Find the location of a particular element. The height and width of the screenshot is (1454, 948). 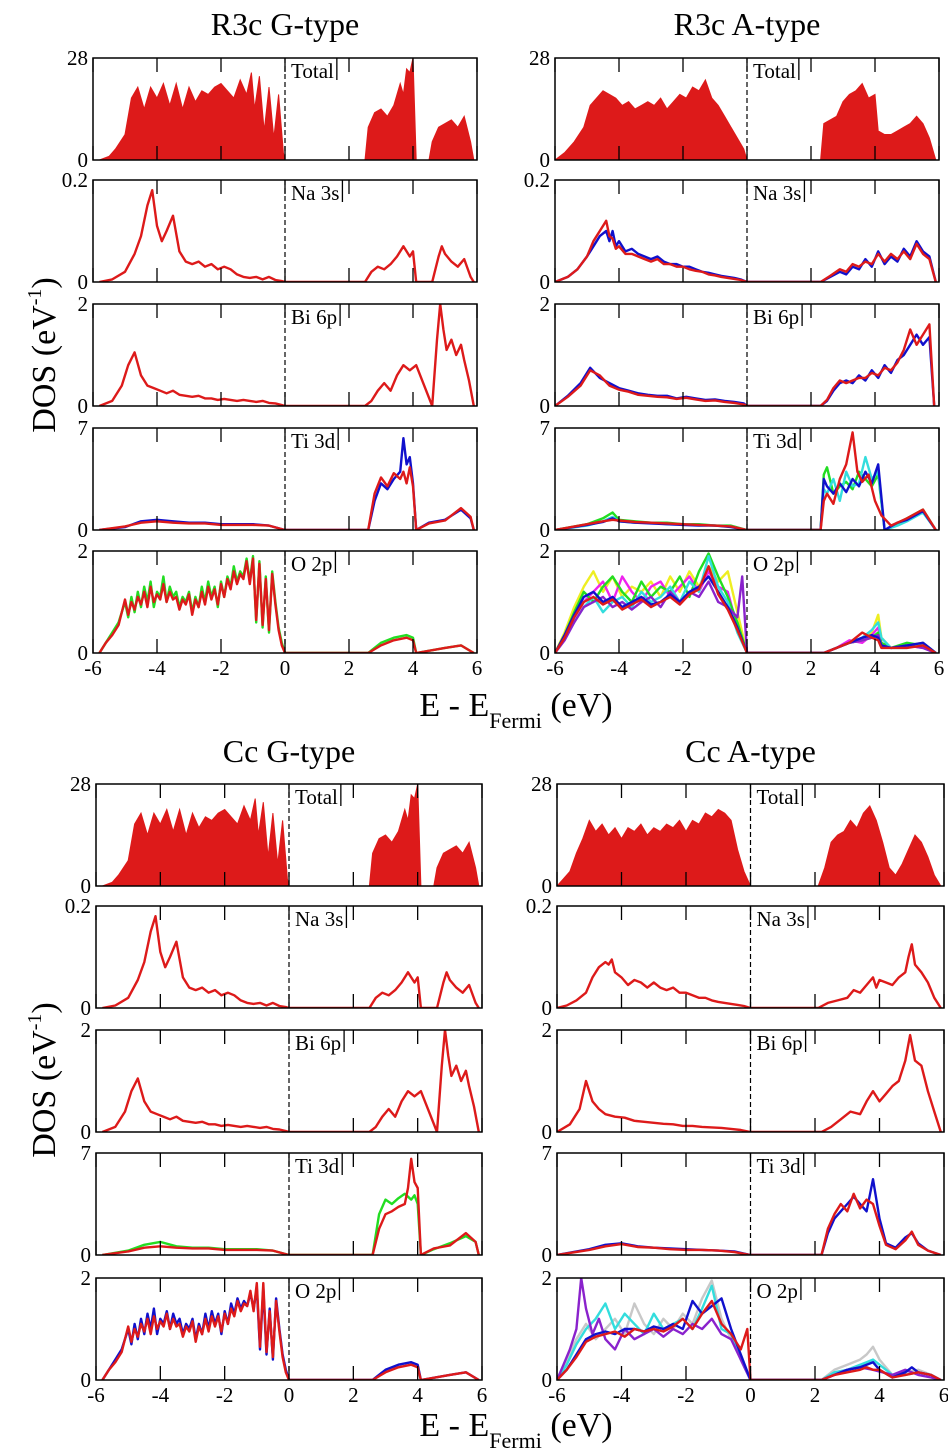

panel-total: 0 28 Total is located at coordinates (272, 109).